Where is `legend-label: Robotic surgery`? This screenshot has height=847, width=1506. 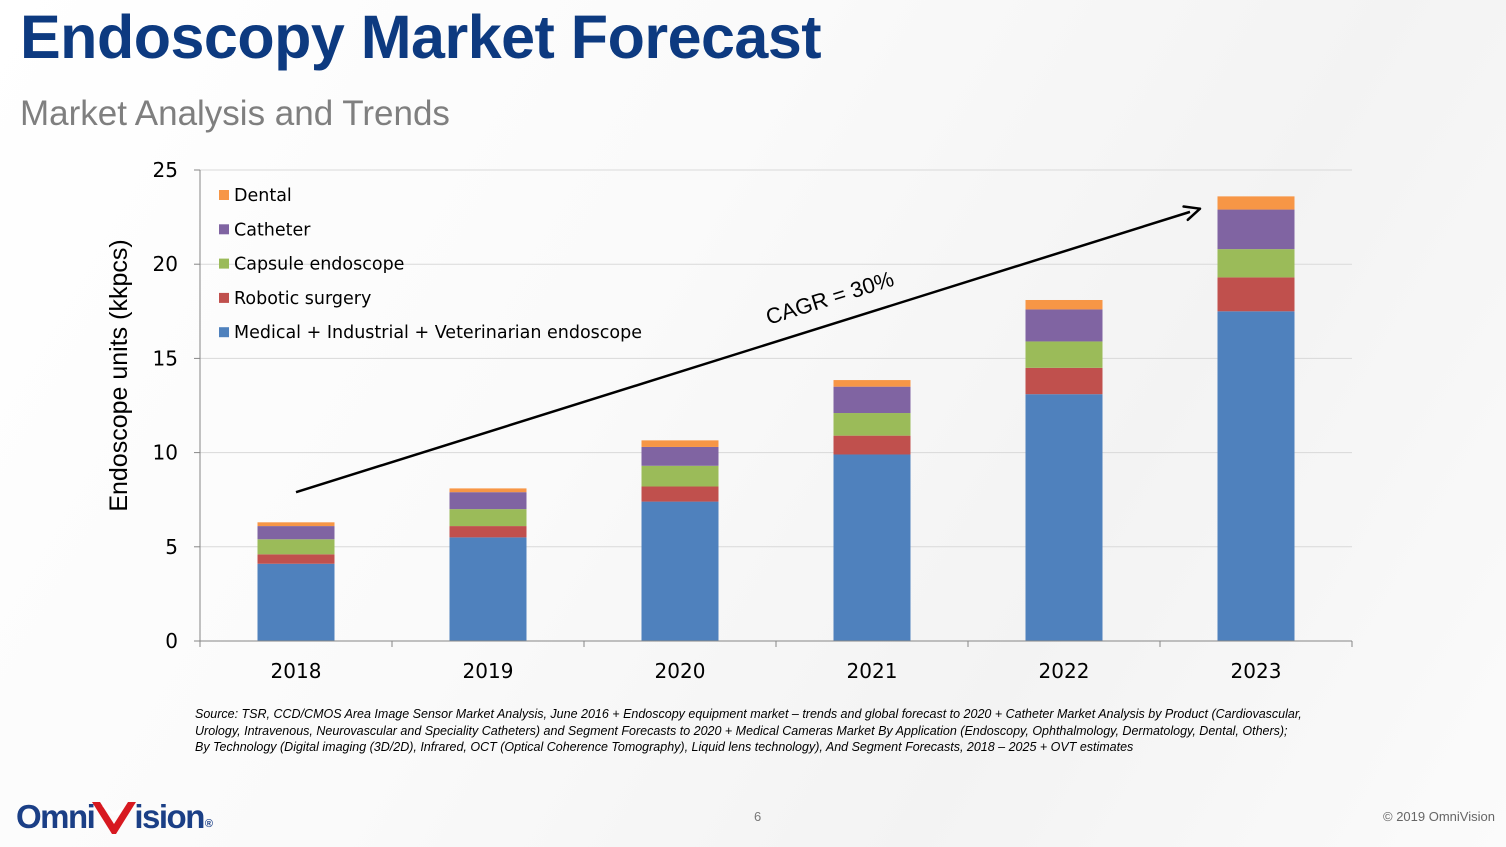
legend-label: Robotic surgery is located at coordinates (302, 299).